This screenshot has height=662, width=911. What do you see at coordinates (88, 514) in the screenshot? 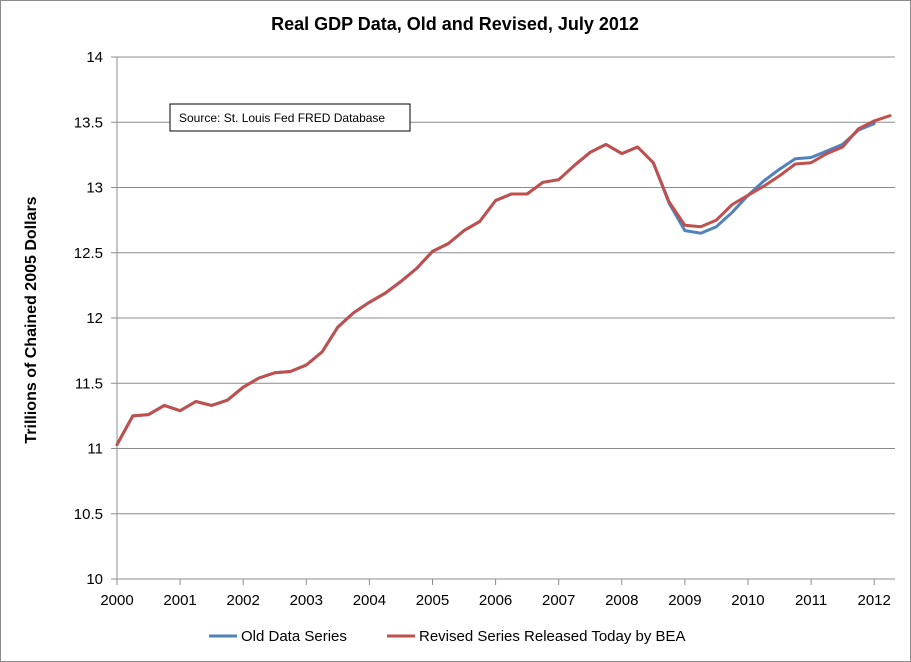
I see `y-tick-label-10.5: 10.5` at bounding box center [88, 514].